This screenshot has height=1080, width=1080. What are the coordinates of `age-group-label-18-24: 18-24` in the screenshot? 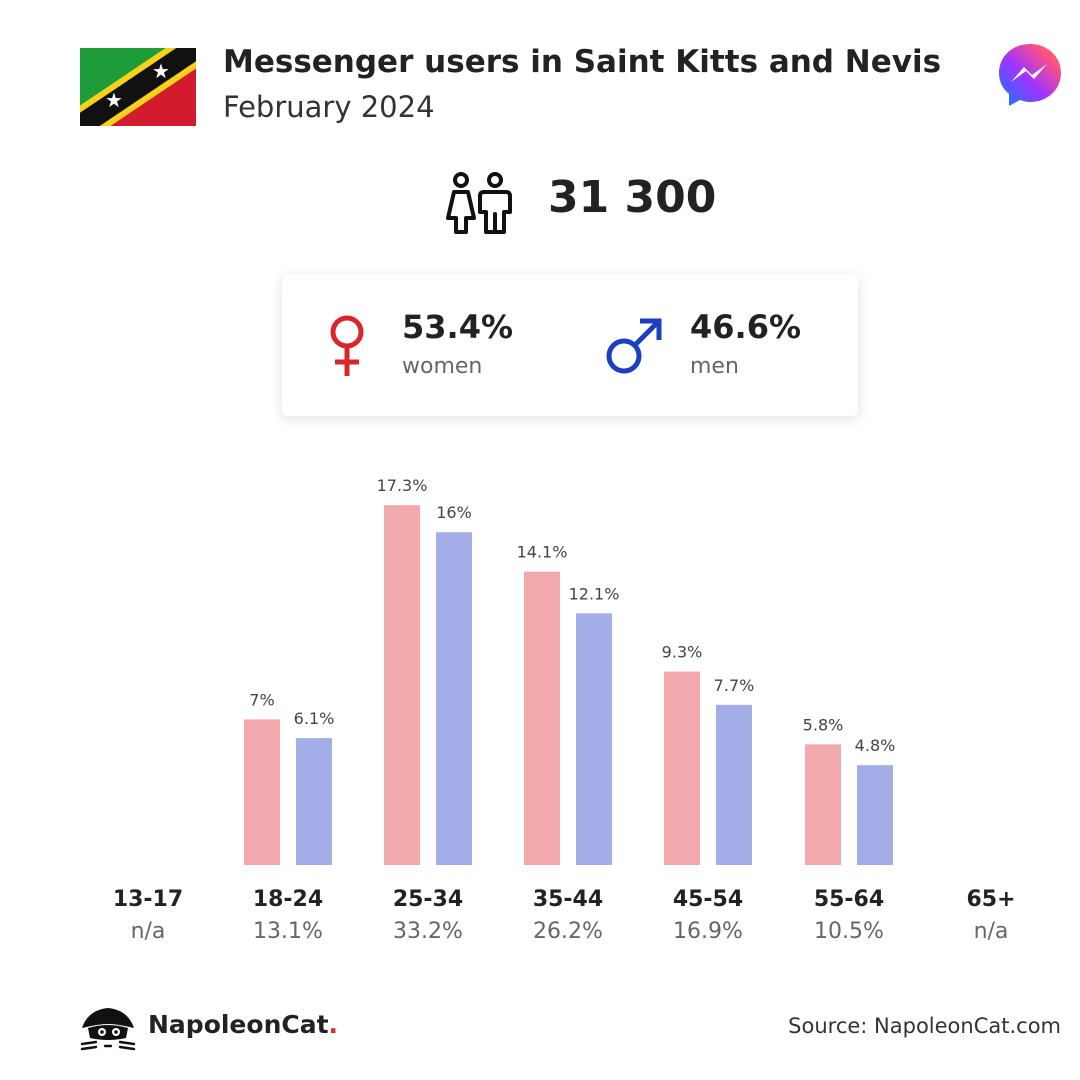 It's located at (288, 899).